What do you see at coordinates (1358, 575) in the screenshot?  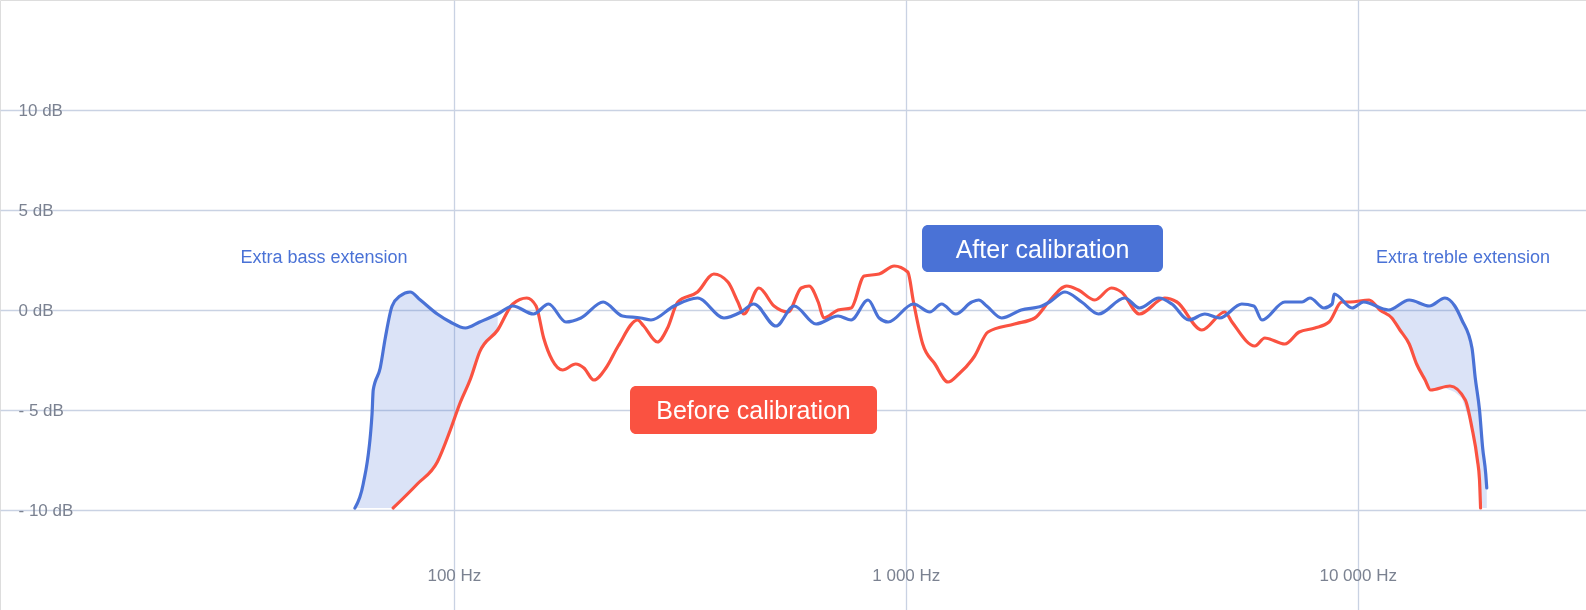 I see `x-tick-label: 10 000 Hz` at bounding box center [1358, 575].